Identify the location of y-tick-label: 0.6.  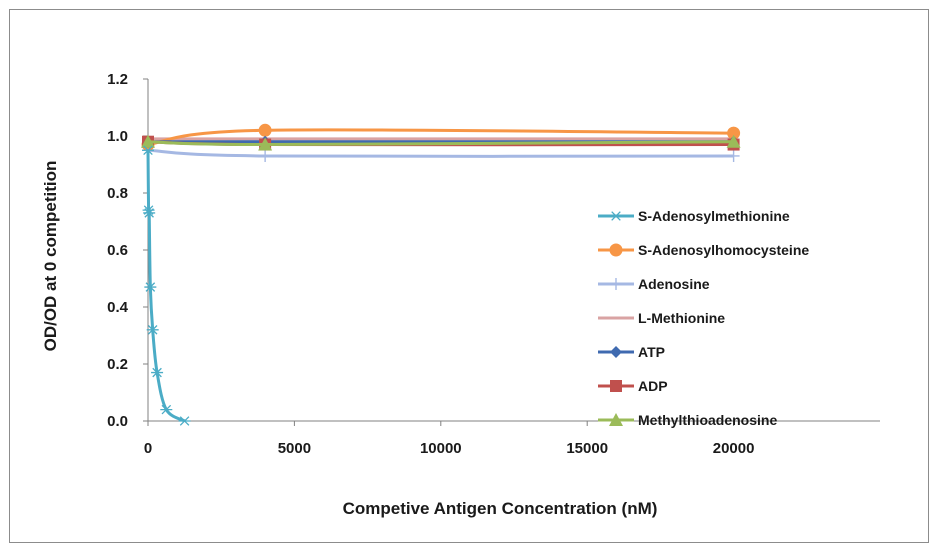
(117, 250).